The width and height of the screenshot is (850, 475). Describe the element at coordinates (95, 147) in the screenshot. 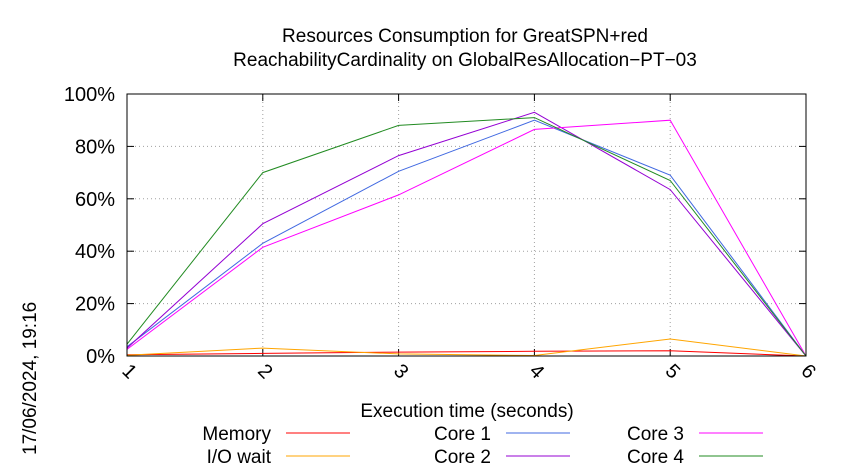

I see `y-tick-label: 80%` at that location.